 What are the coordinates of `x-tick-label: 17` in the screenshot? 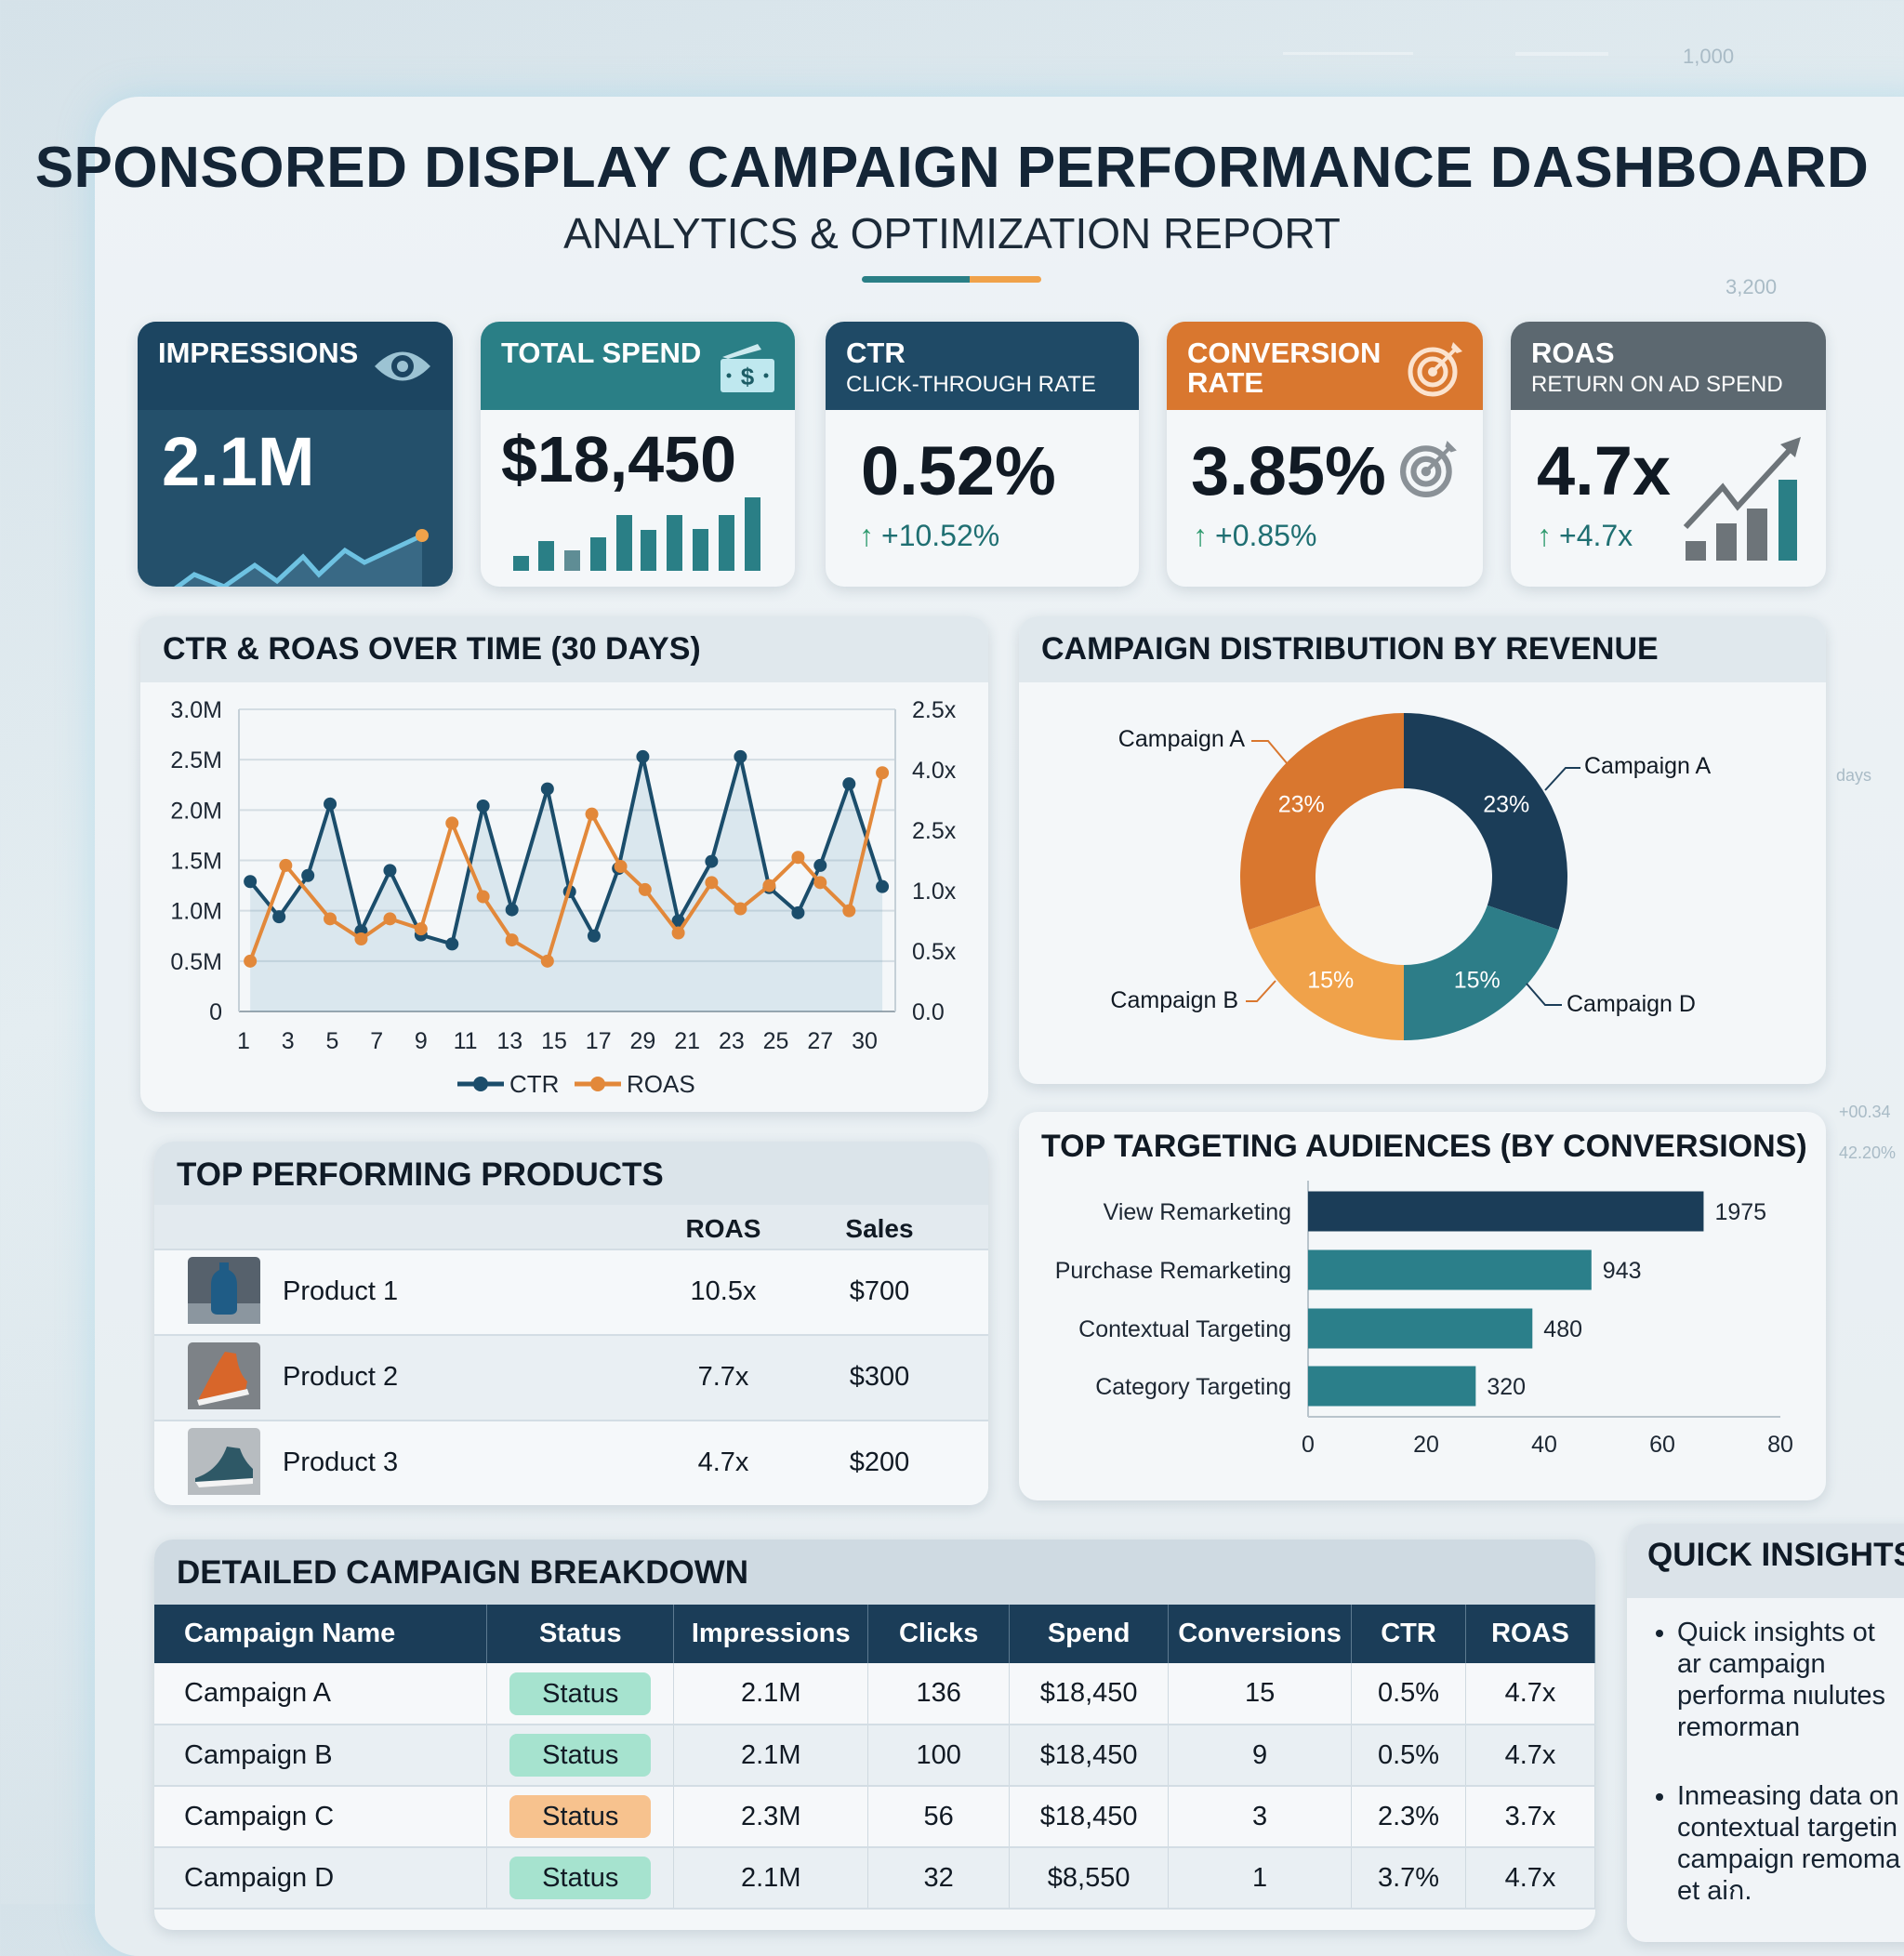 It's located at (599, 1041).